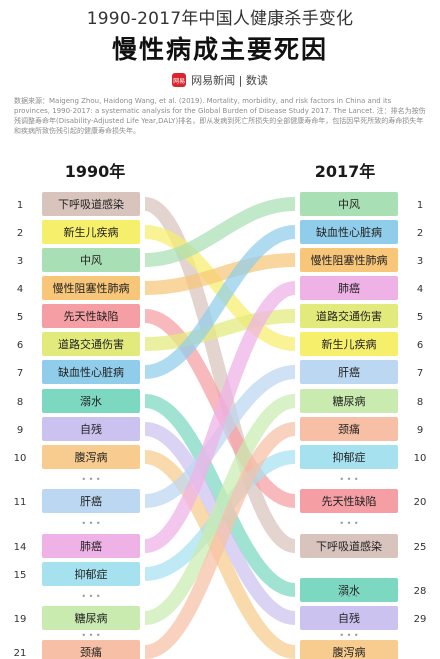  I want to click on right-rank: 20, so click(420, 502).